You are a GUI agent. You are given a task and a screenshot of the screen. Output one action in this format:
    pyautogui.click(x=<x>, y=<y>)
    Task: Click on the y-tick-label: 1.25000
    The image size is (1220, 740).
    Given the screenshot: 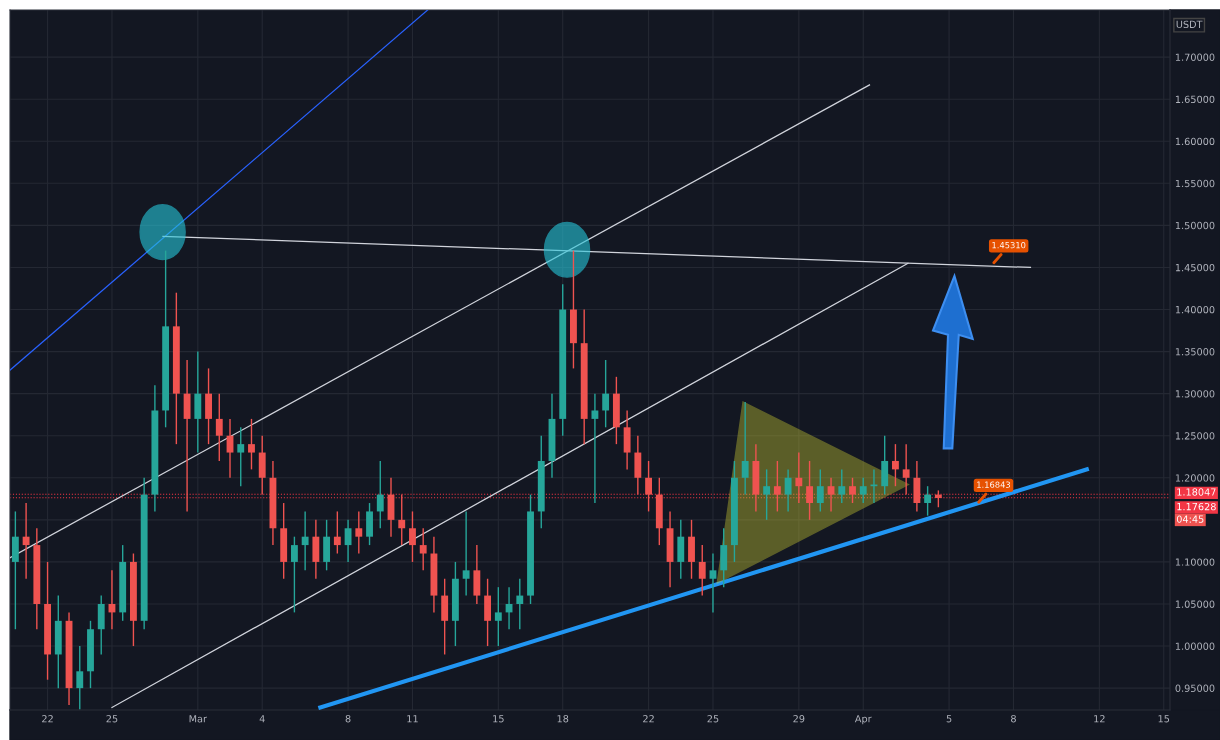 What is the action you would take?
    pyautogui.click(x=1195, y=436)
    